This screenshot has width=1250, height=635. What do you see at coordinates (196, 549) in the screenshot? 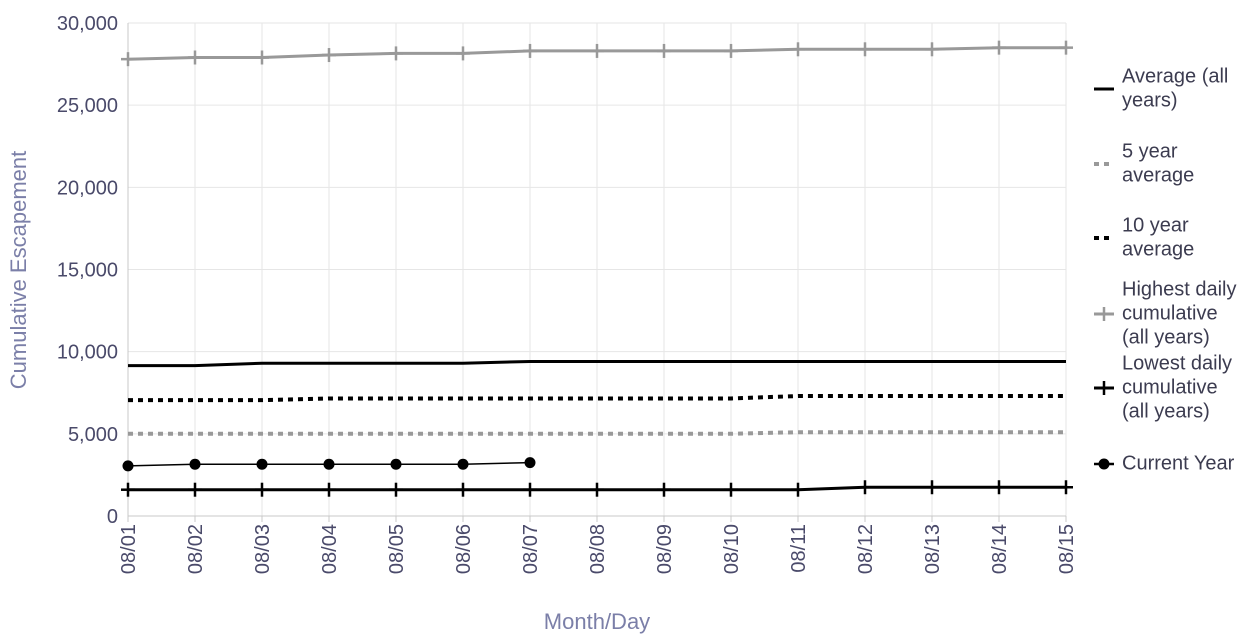
I see `x-tick-label: 08/02` at bounding box center [196, 549].